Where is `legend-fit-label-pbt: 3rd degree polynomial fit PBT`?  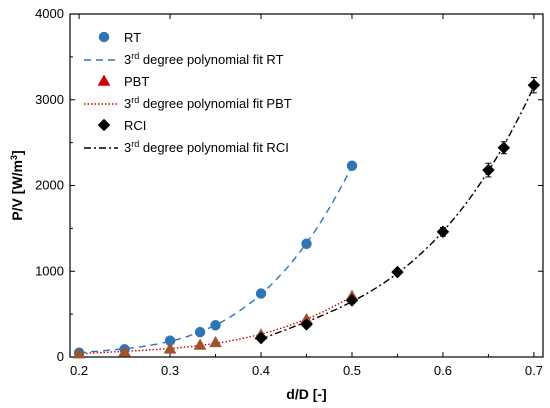
legend-fit-label-pbt: 3rd degree polynomial fit PBT is located at coordinates (208, 103).